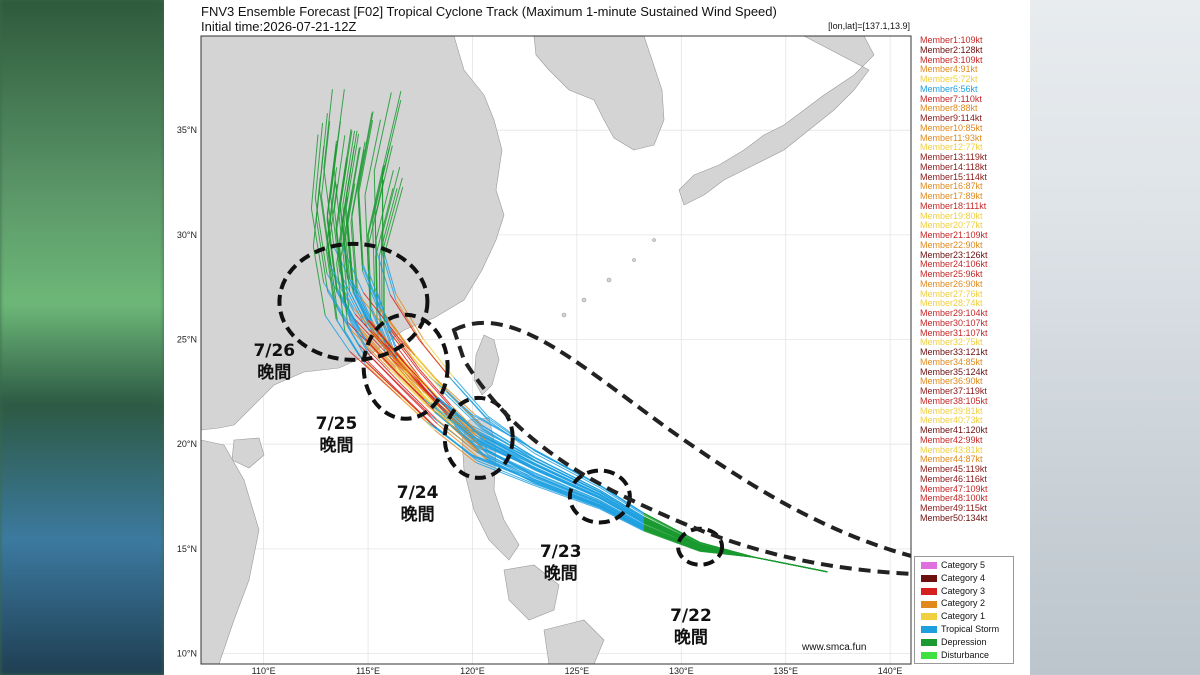 This screenshot has width=1200, height=675. Describe the element at coordinates (965, 654) in the screenshot. I see `legend-label: Disturbance` at that location.